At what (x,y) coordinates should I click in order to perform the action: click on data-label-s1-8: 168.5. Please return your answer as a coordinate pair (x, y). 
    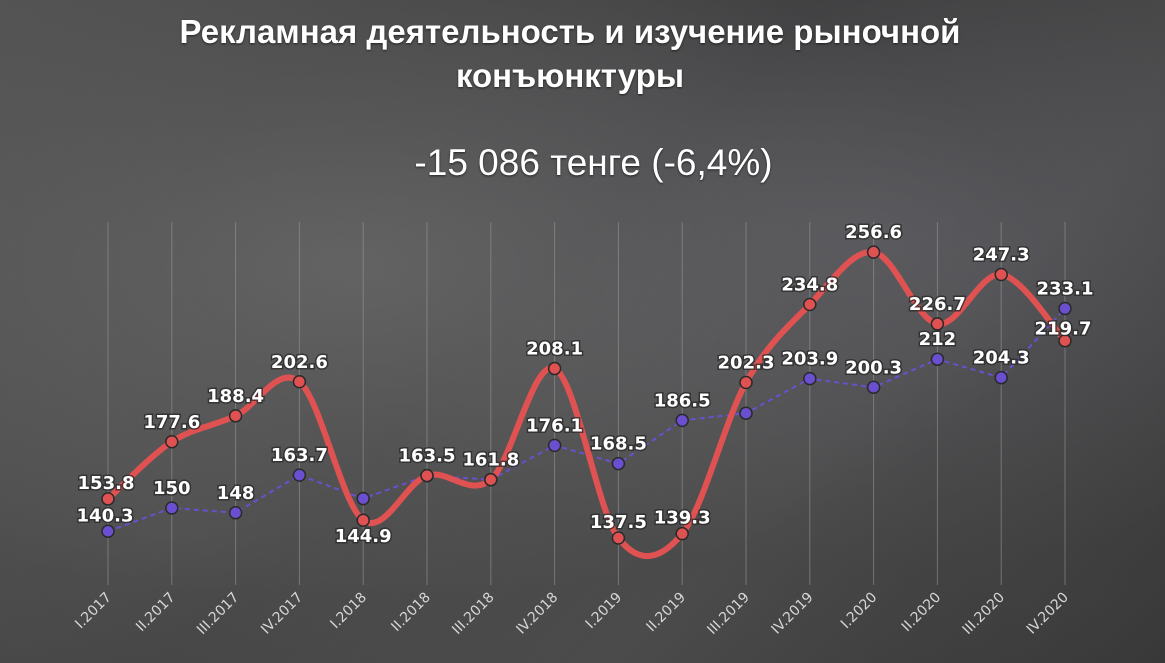
    Looking at the image, I should click on (618, 444).